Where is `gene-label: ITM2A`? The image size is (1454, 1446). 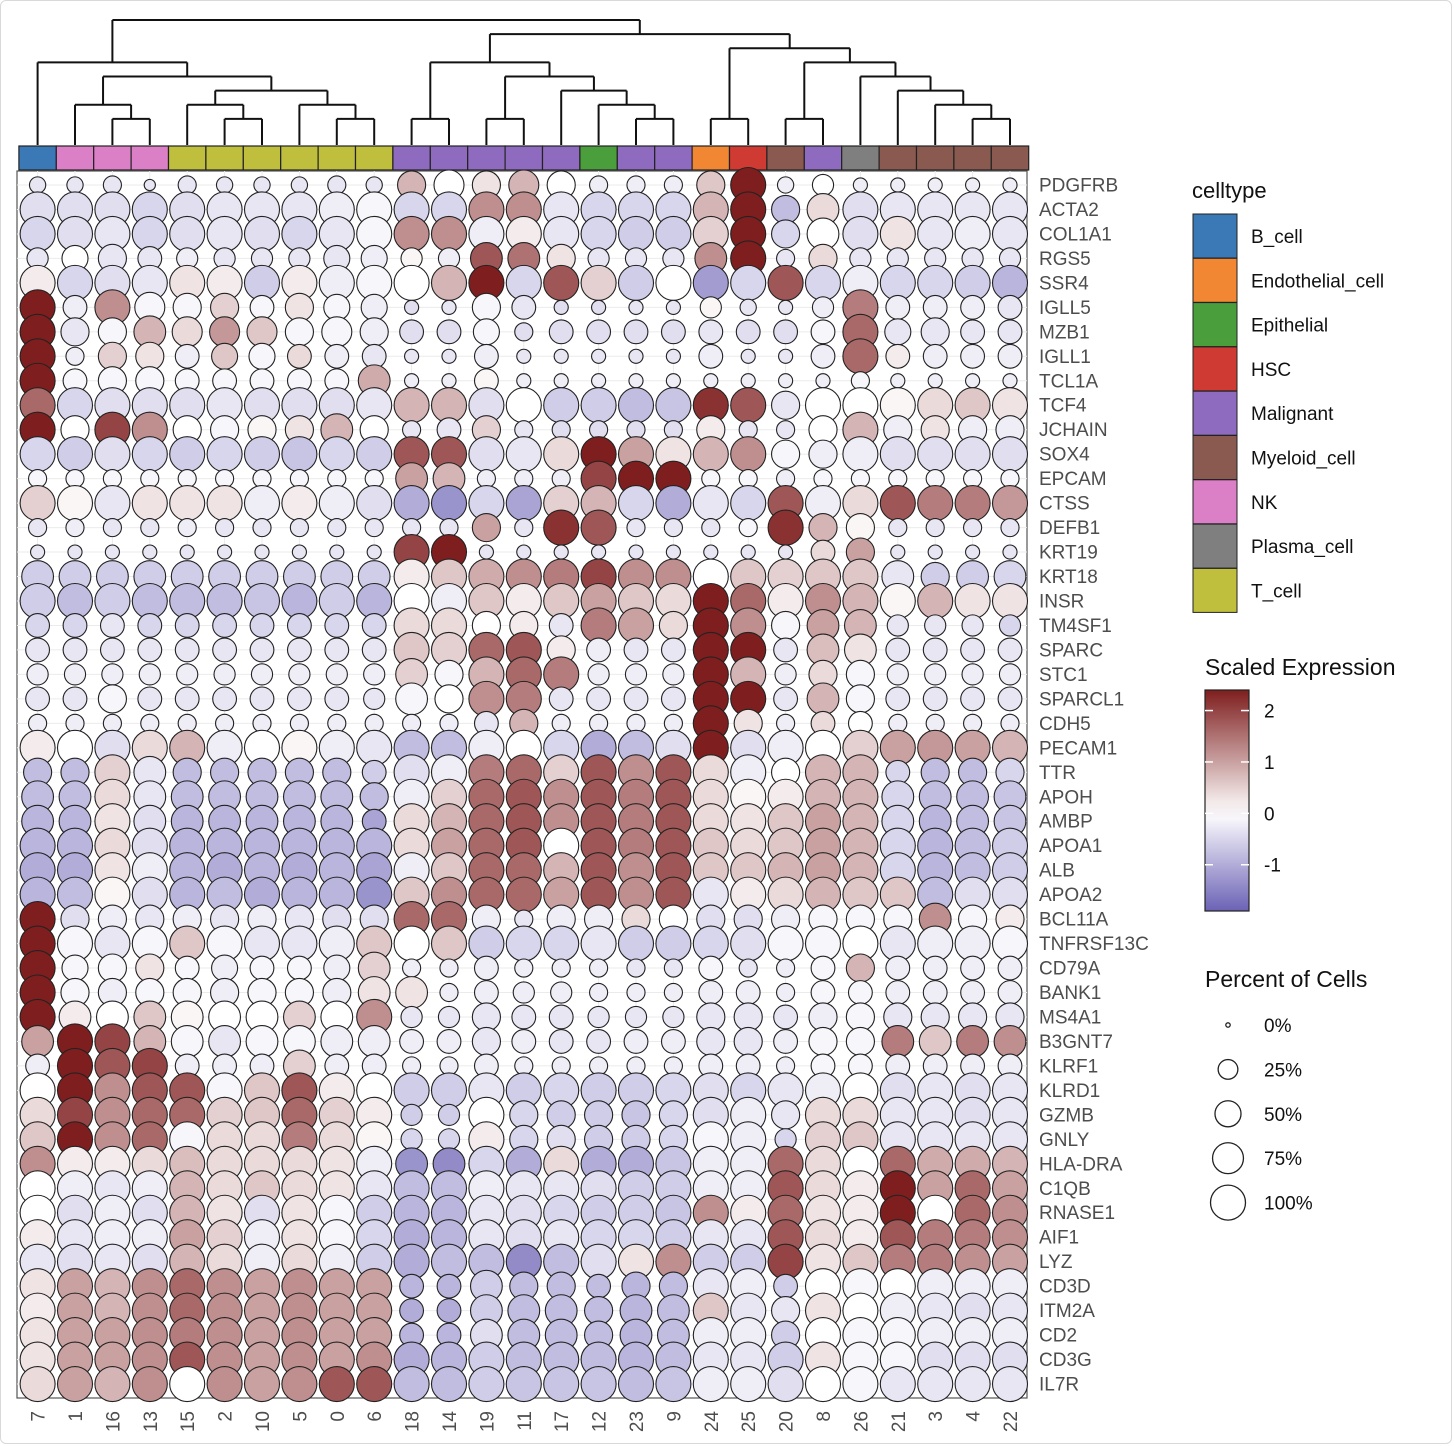
gene-label: ITM2A is located at coordinates (1067, 1311).